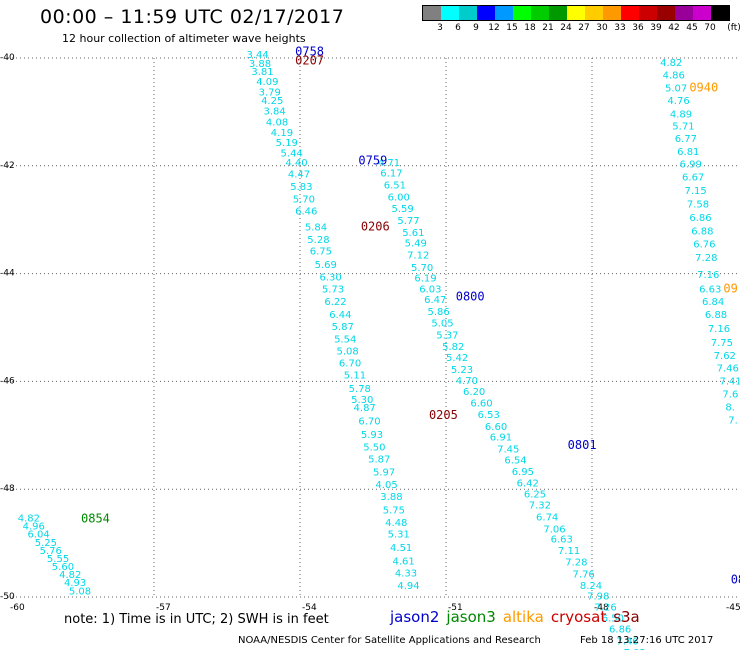 Image resolution: width=740 pixels, height=650 pixels. What do you see at coordinates (591, 586) in the screenshot?
I see `wave-height-point: 8.24` at bounding box center [591, 586].